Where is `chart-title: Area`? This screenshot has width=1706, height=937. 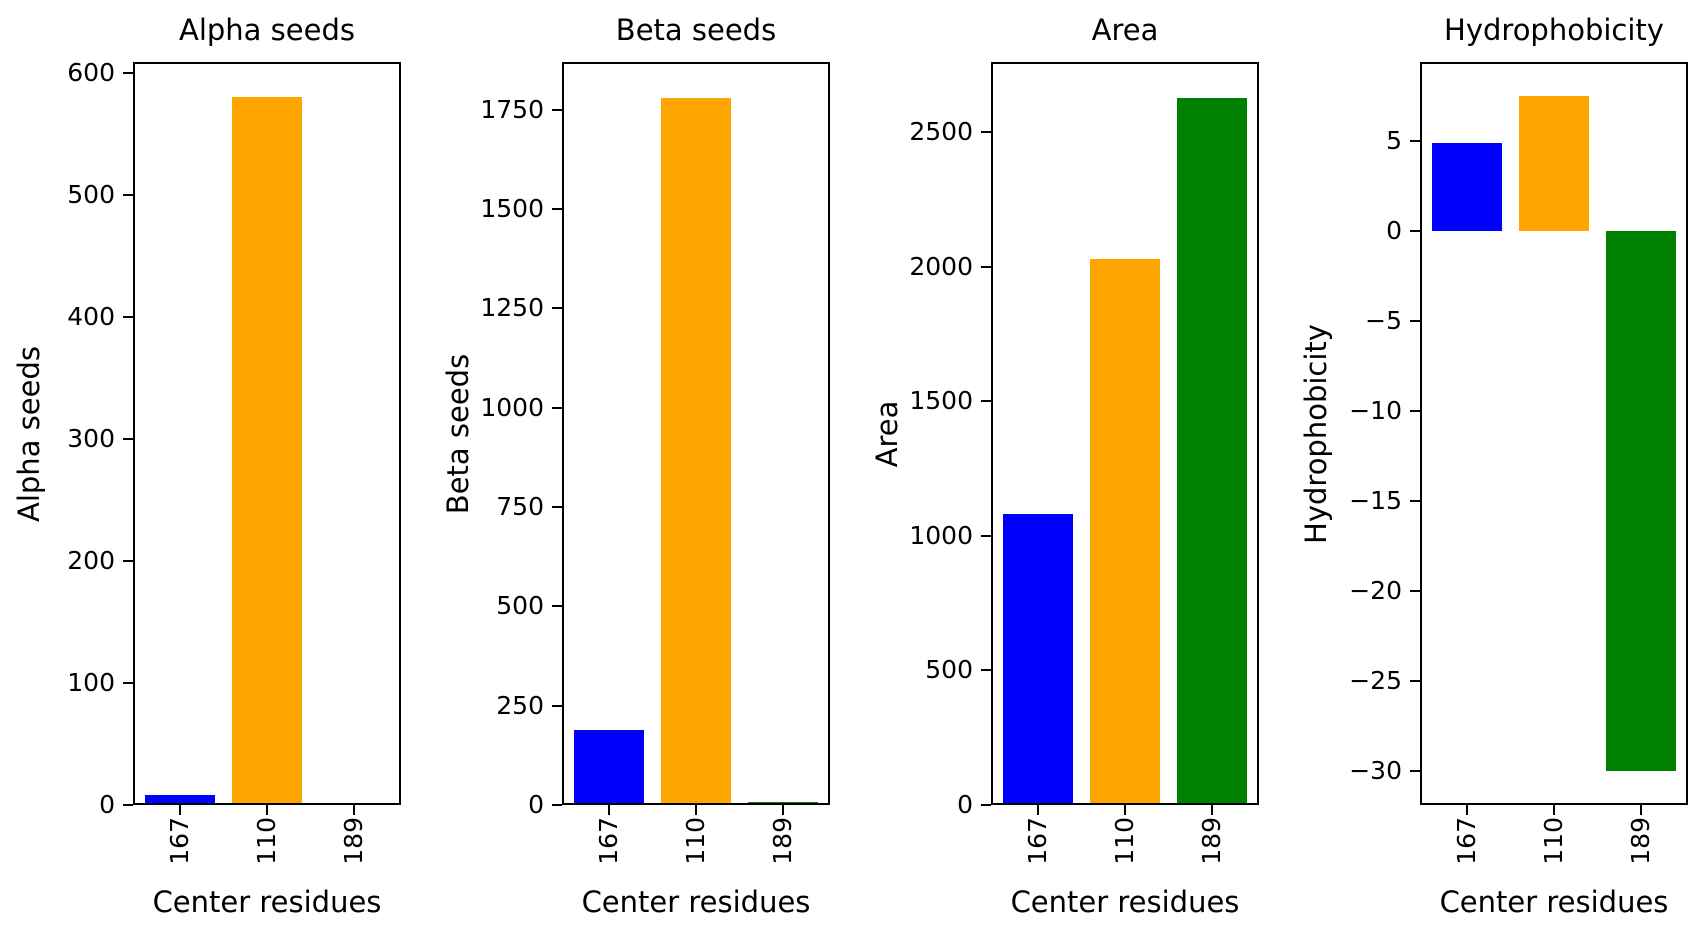
chart-title: Area is located at coordinates (1125, 30).